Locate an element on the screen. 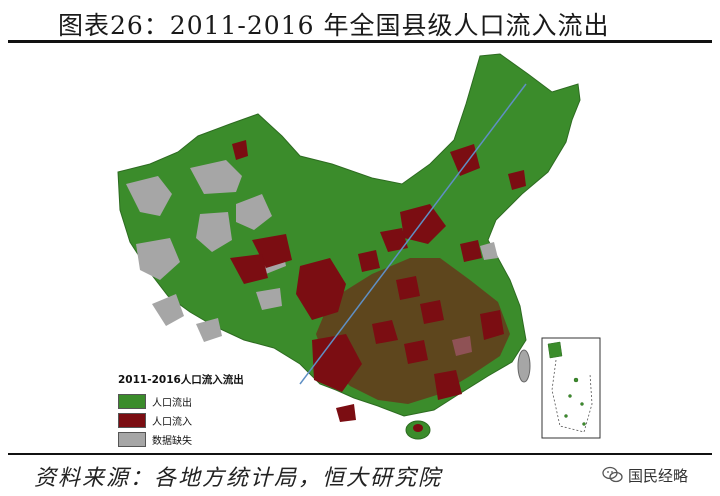  taiwan-island is located at coordinates (524, 366).